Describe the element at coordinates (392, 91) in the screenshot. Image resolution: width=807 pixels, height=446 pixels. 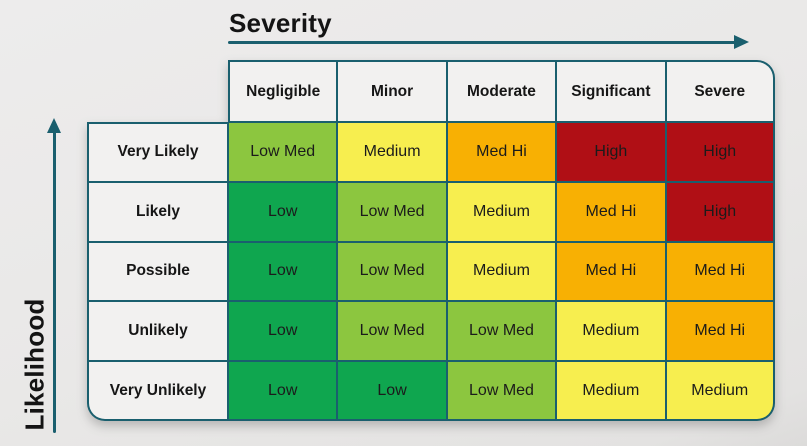
I see `severity-col-header: Minor` at that location.